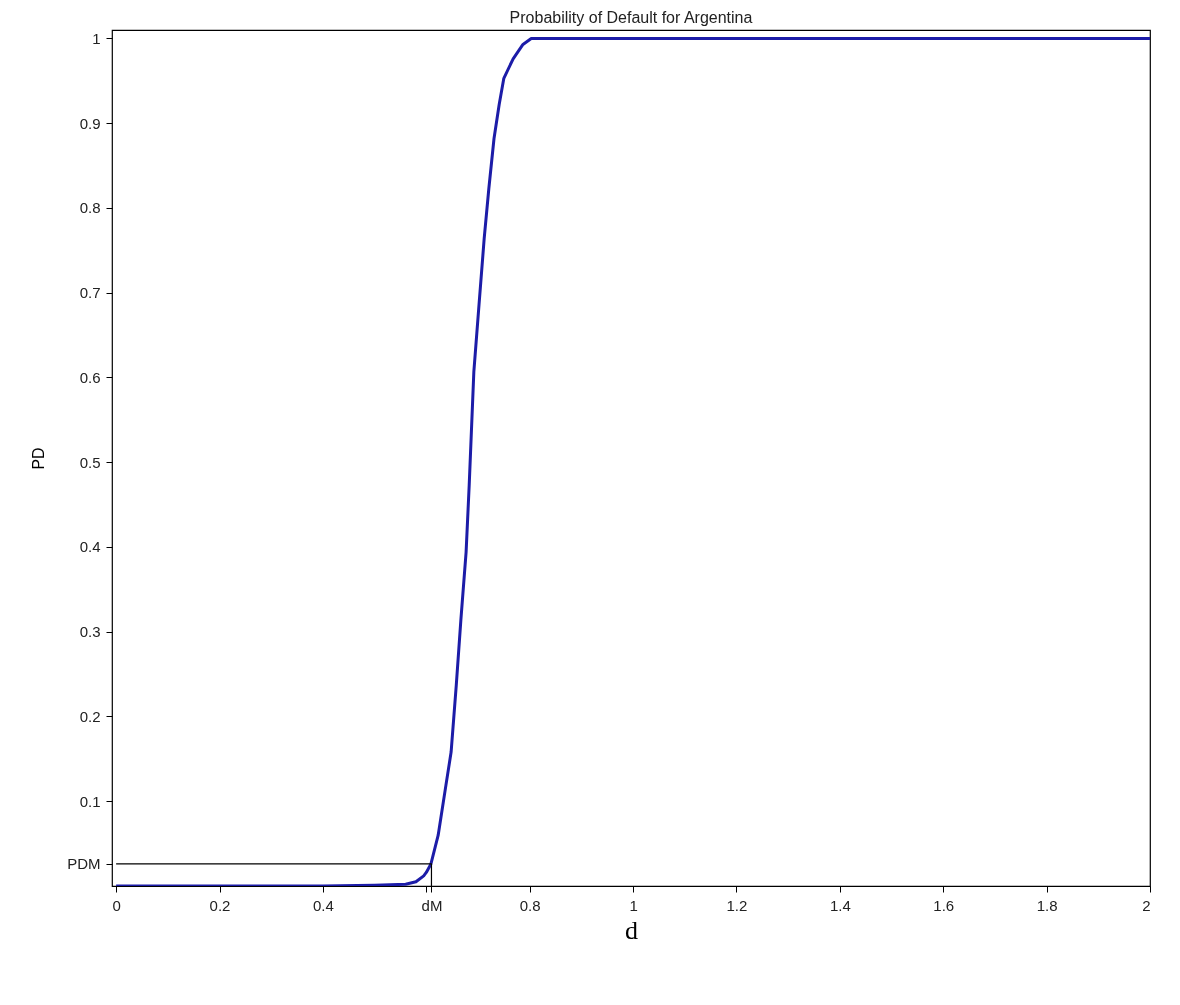  I want to click on x-tick-label: 0.8, so click(530, 905).